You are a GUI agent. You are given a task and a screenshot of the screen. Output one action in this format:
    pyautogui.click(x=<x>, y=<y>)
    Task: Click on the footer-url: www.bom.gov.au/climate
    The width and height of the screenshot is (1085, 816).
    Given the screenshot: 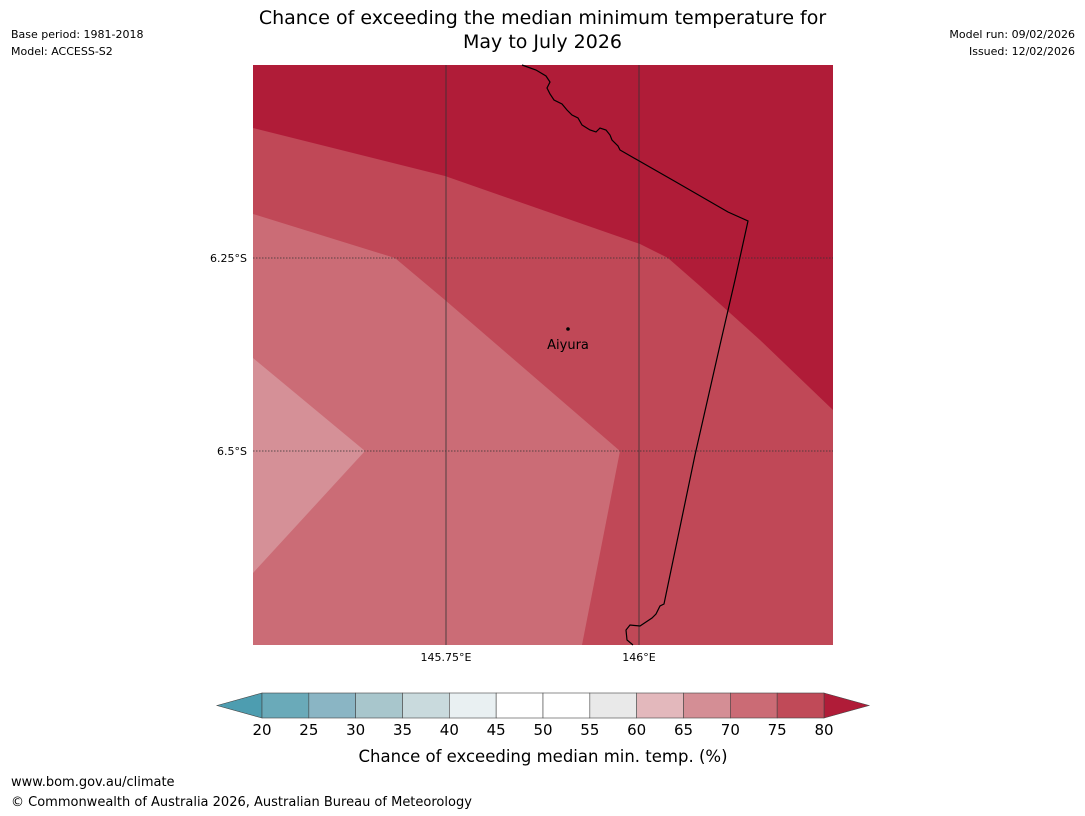 What is the action you would take?
    pyautogui.click(x=93, y=782)
    